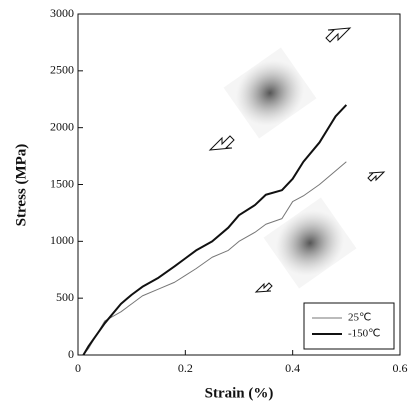 The width and height of the screenshot is (414, 407). What do you see at coordinates (62, 240) in the screenshot?
I see `y-tick-label: 1000` at bounding box center [62, 240].